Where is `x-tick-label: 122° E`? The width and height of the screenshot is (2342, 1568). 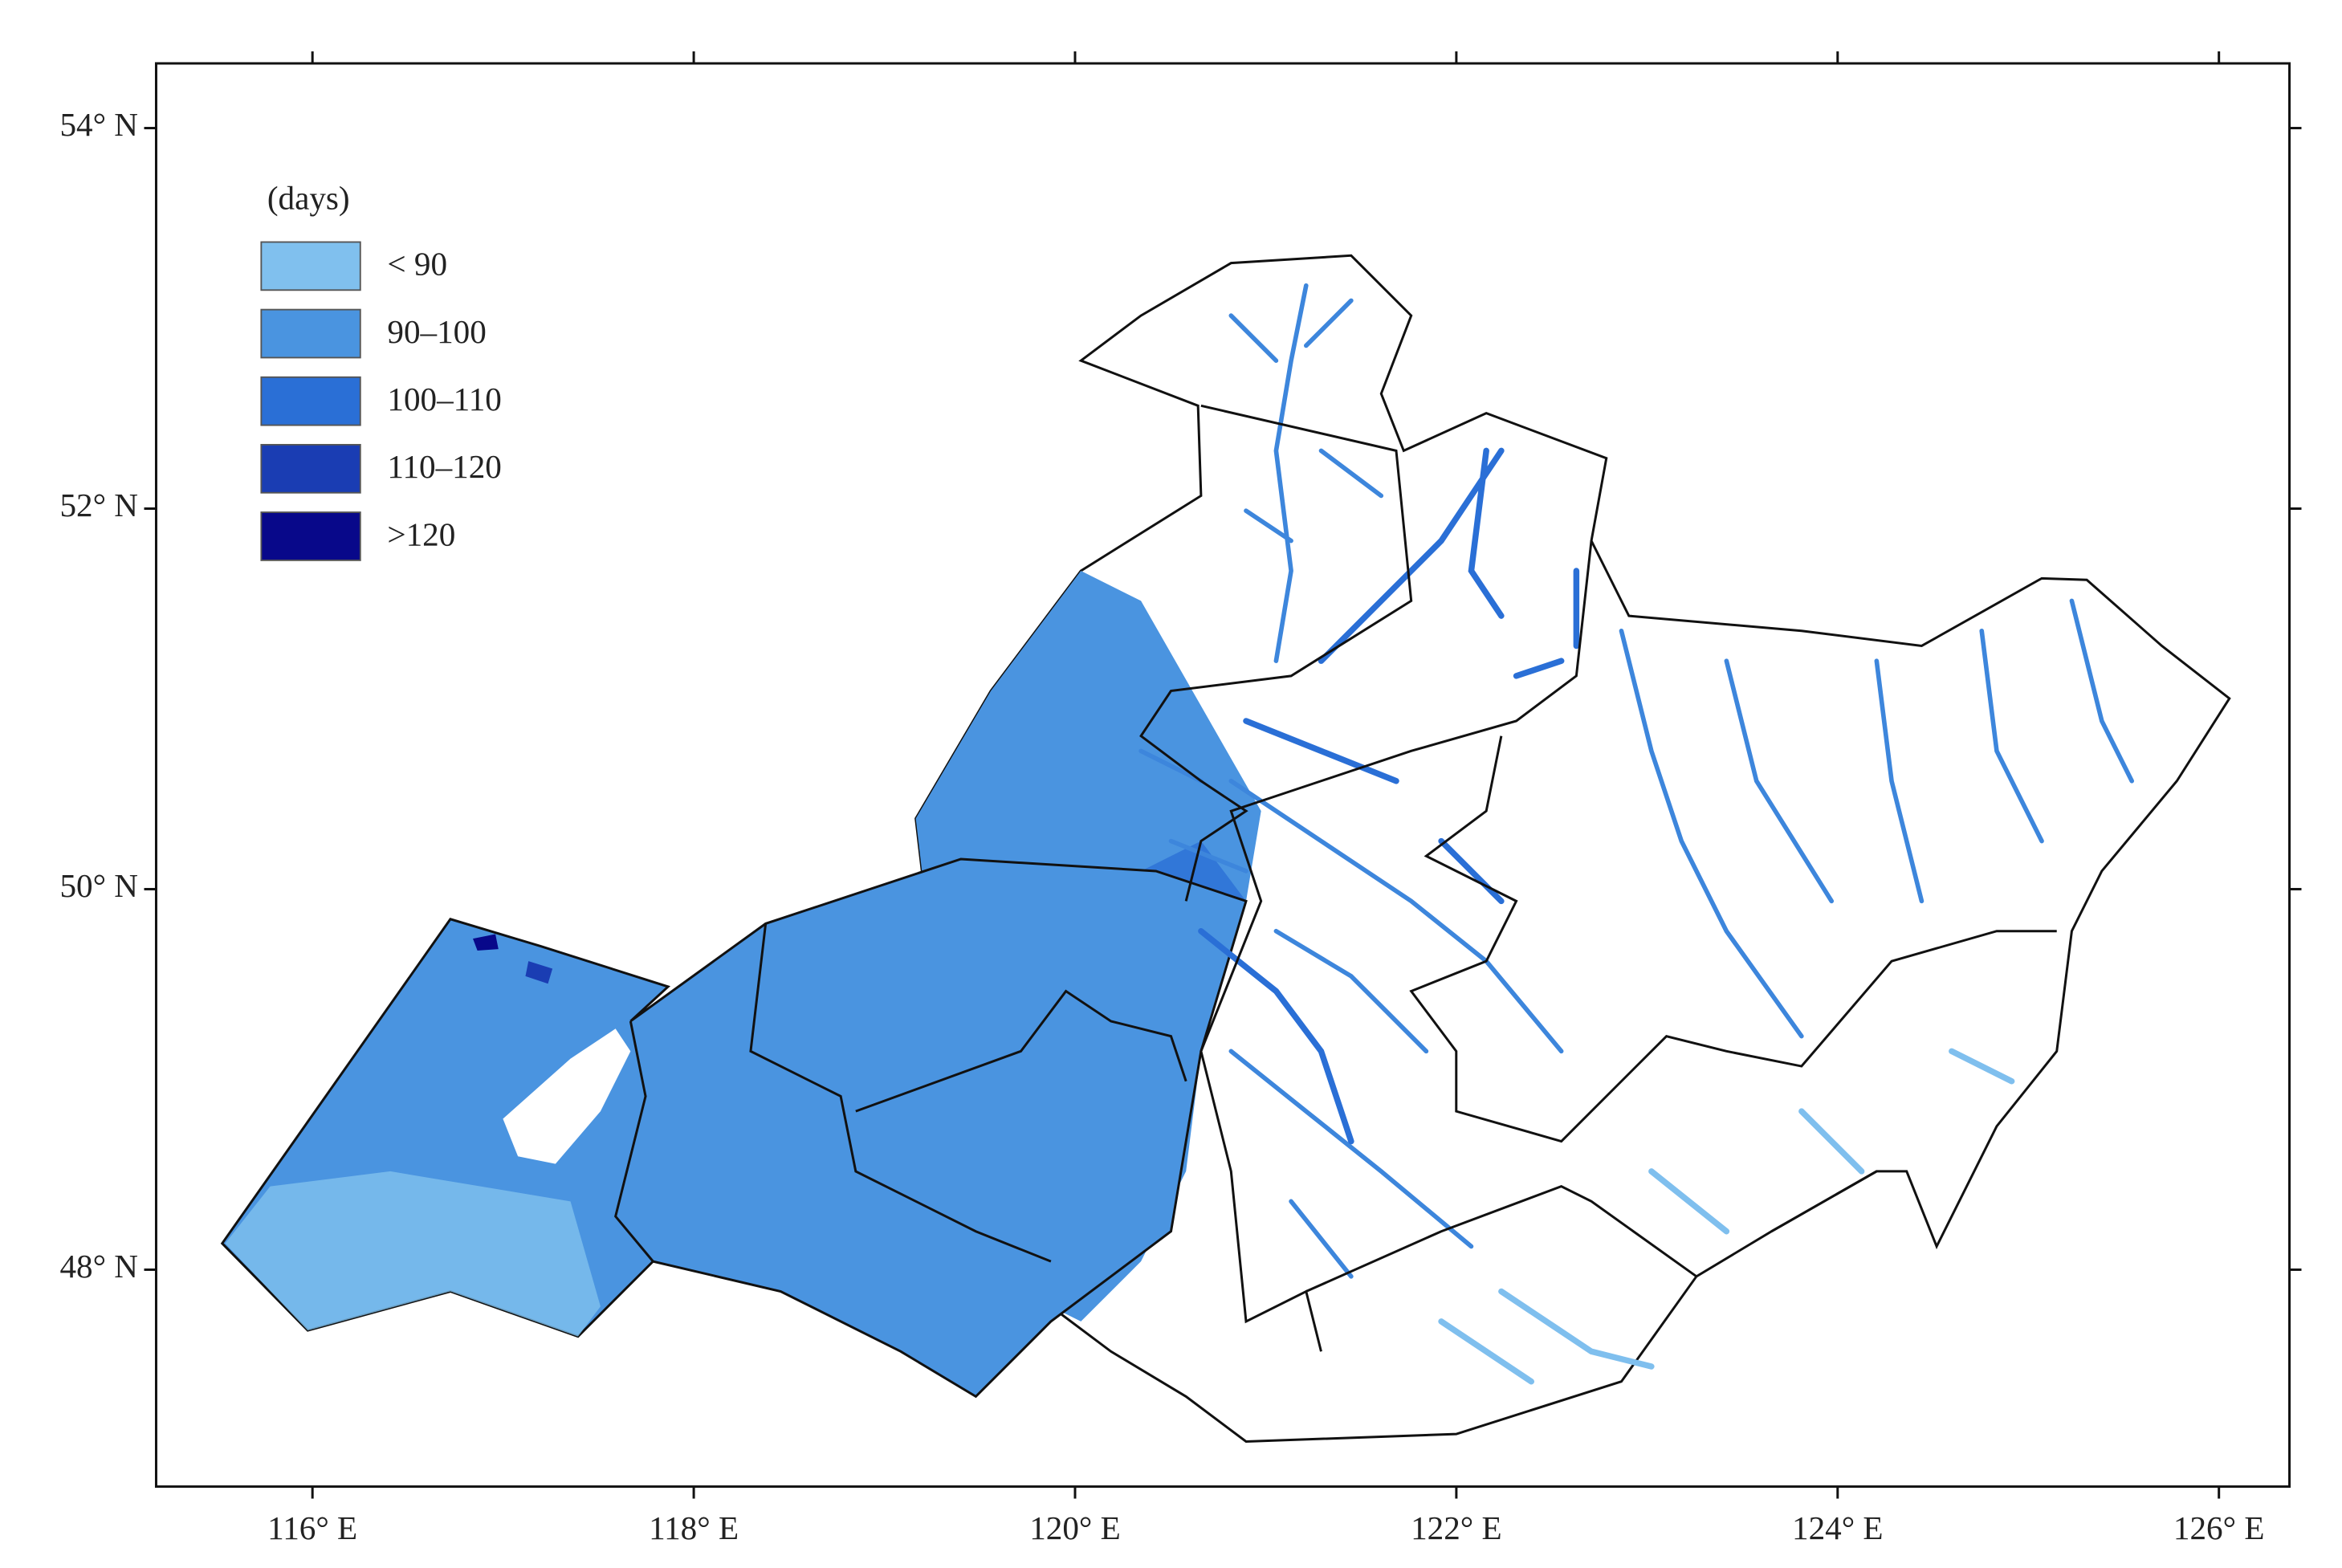 x-tick-label: 122° E is located at coordinates (1456, 1527).